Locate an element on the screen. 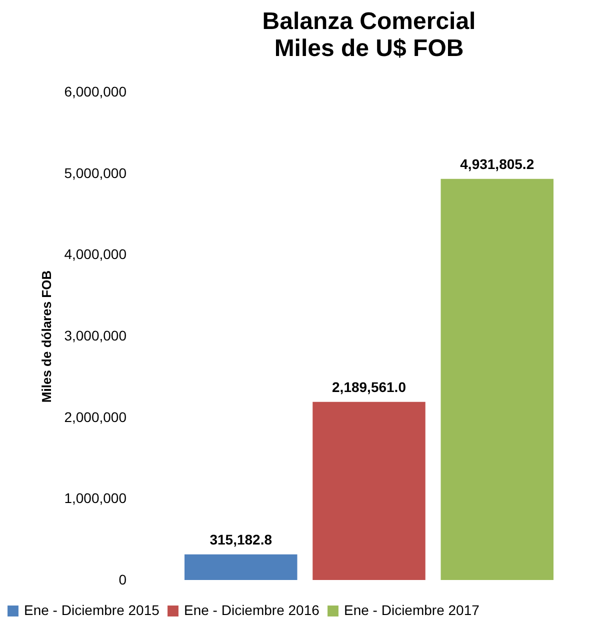 This screenshot has height=642, width=590. y-tick-label: 6,000,000 is located at coordinates (95, 92).